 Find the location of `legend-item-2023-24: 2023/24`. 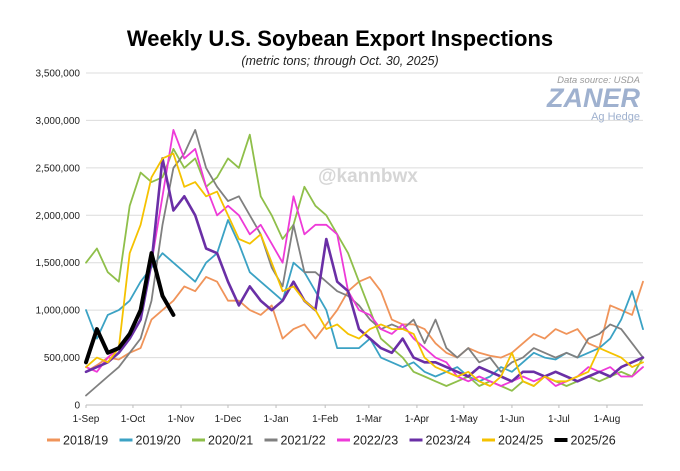

legend-item-2023-24: 2023/24 is located at coordinates (440, 441).